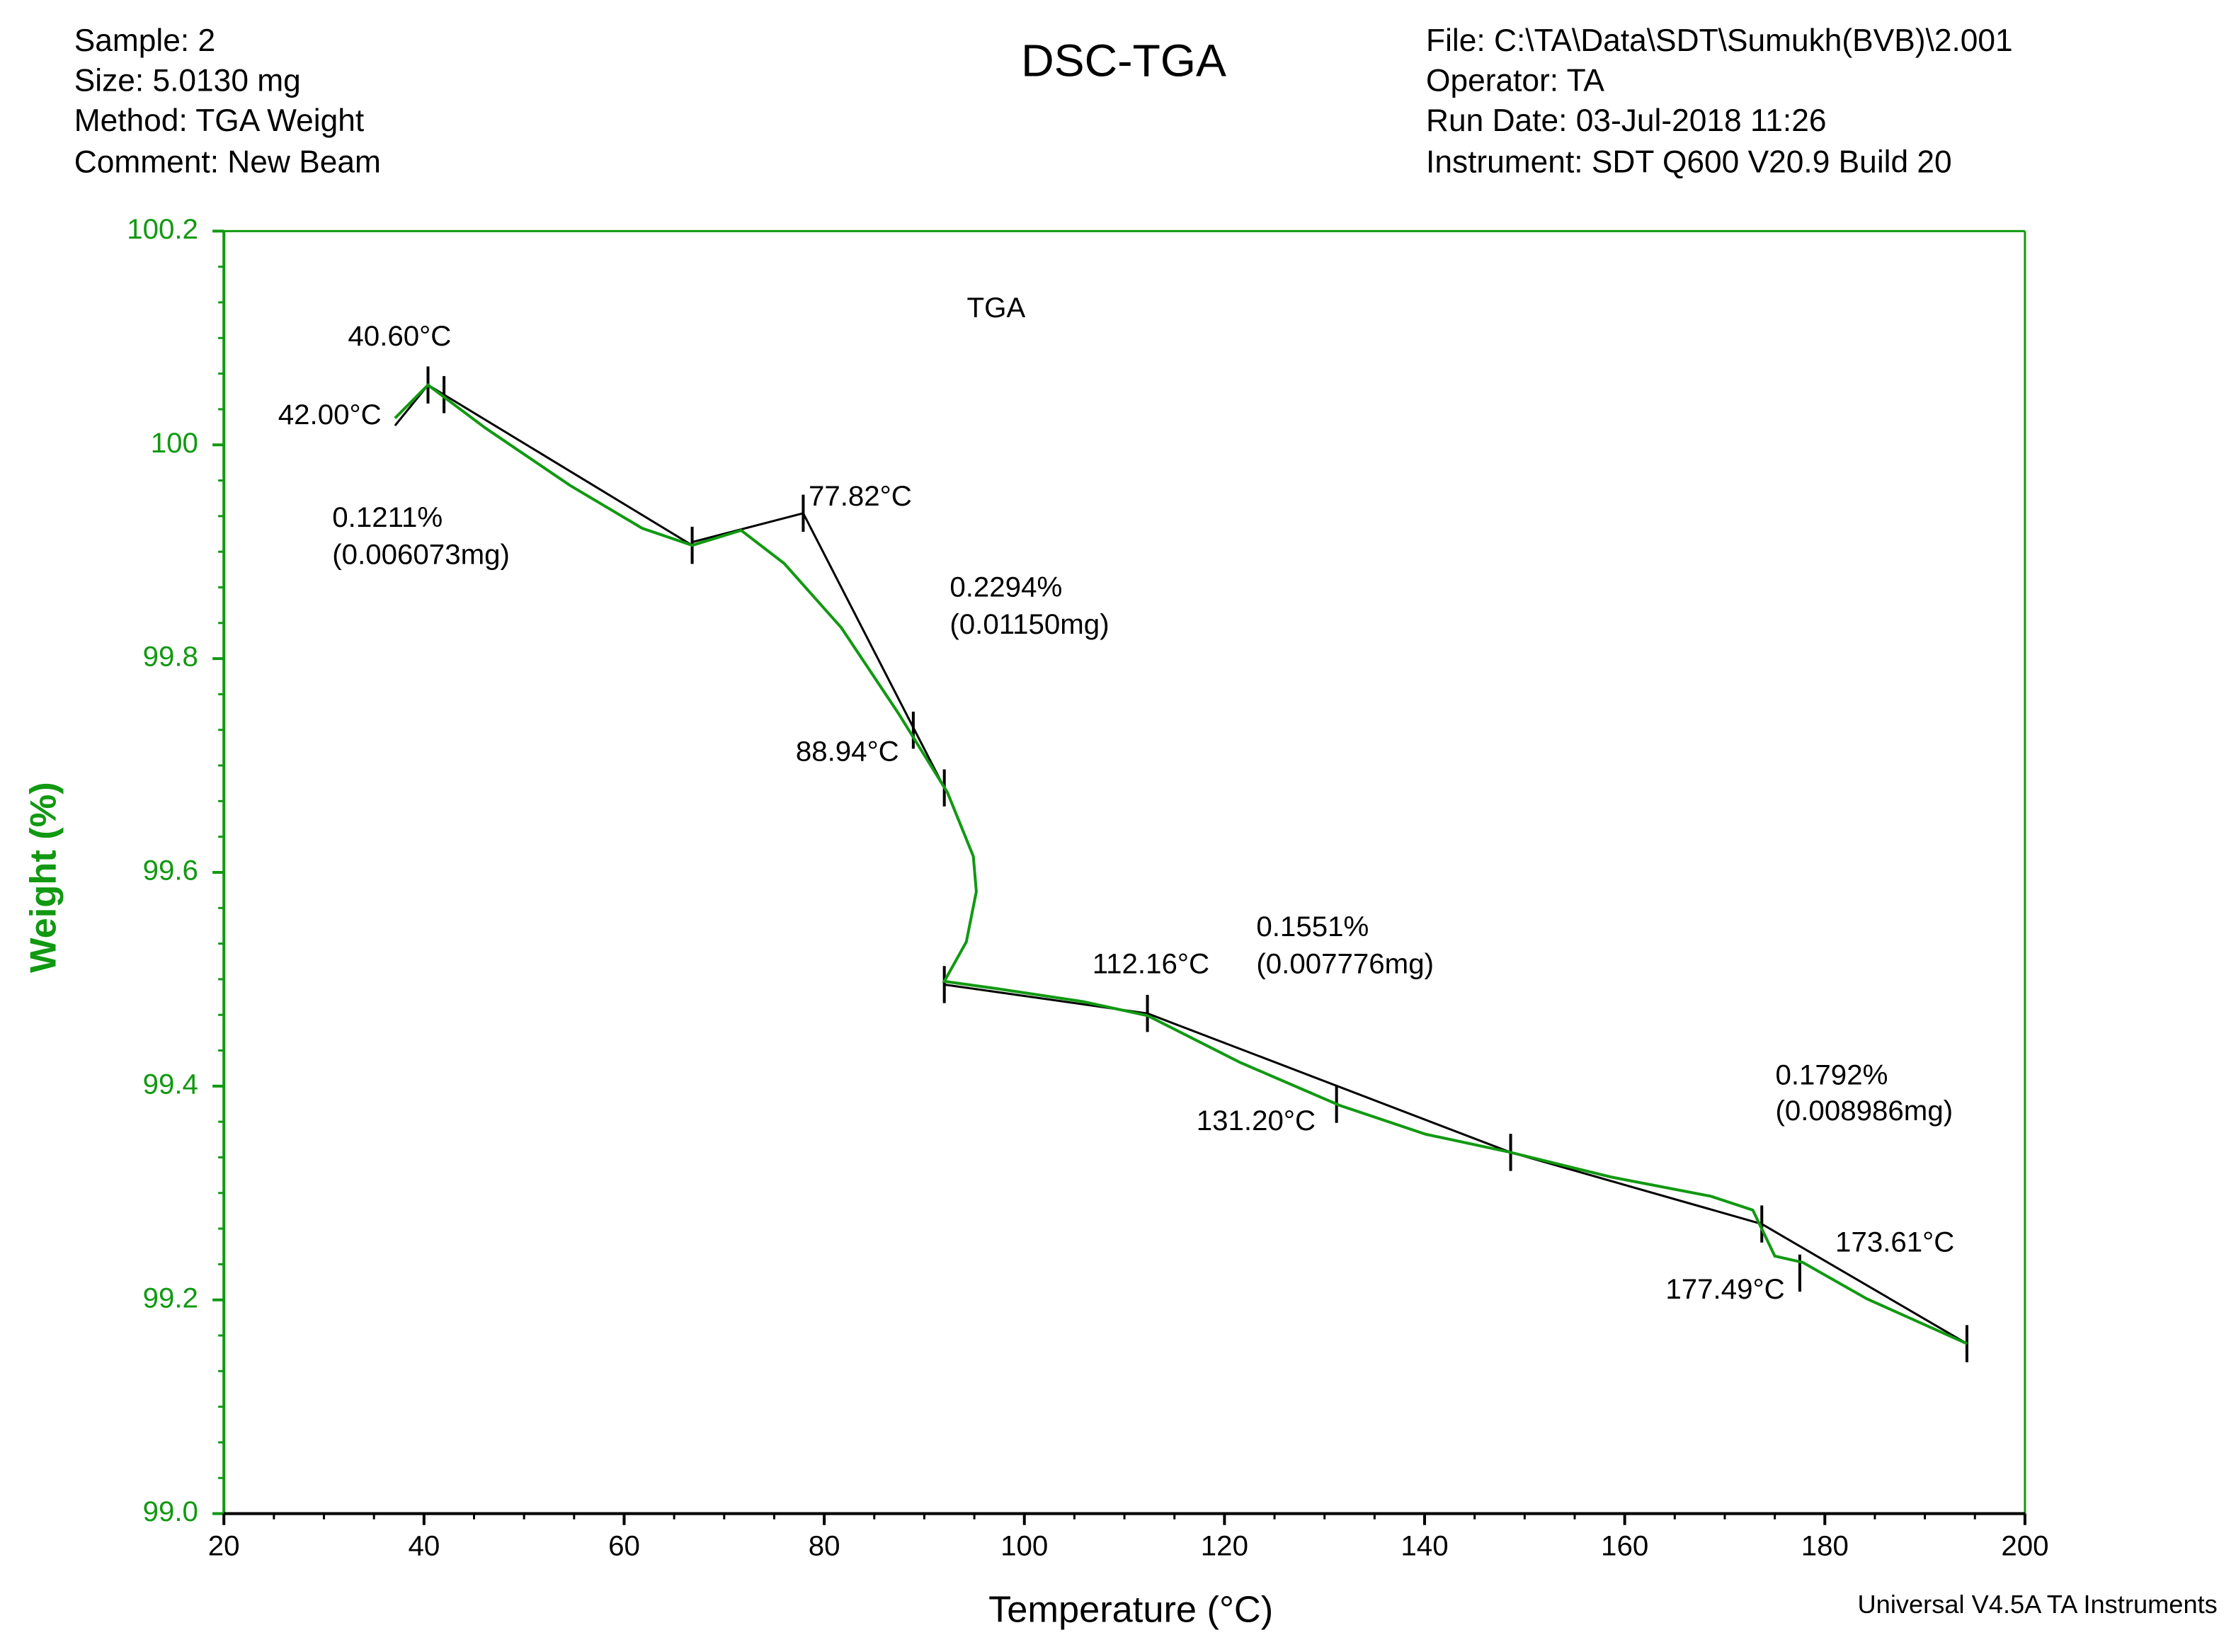  What do you see at coordinates (1131, 1609) in the screenshot?
I see `x-axis-label: Temperature (°C)` at bounding box center [1131, 1609].